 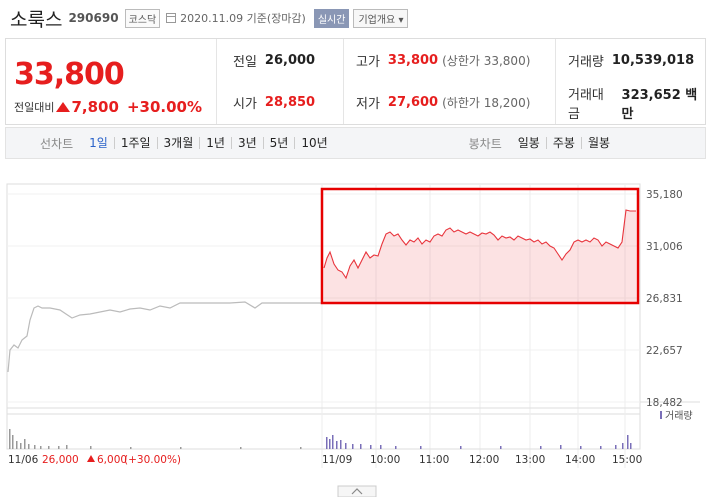 I want to click on tab-candle-0: 일봉, so click(x=529, y=143).